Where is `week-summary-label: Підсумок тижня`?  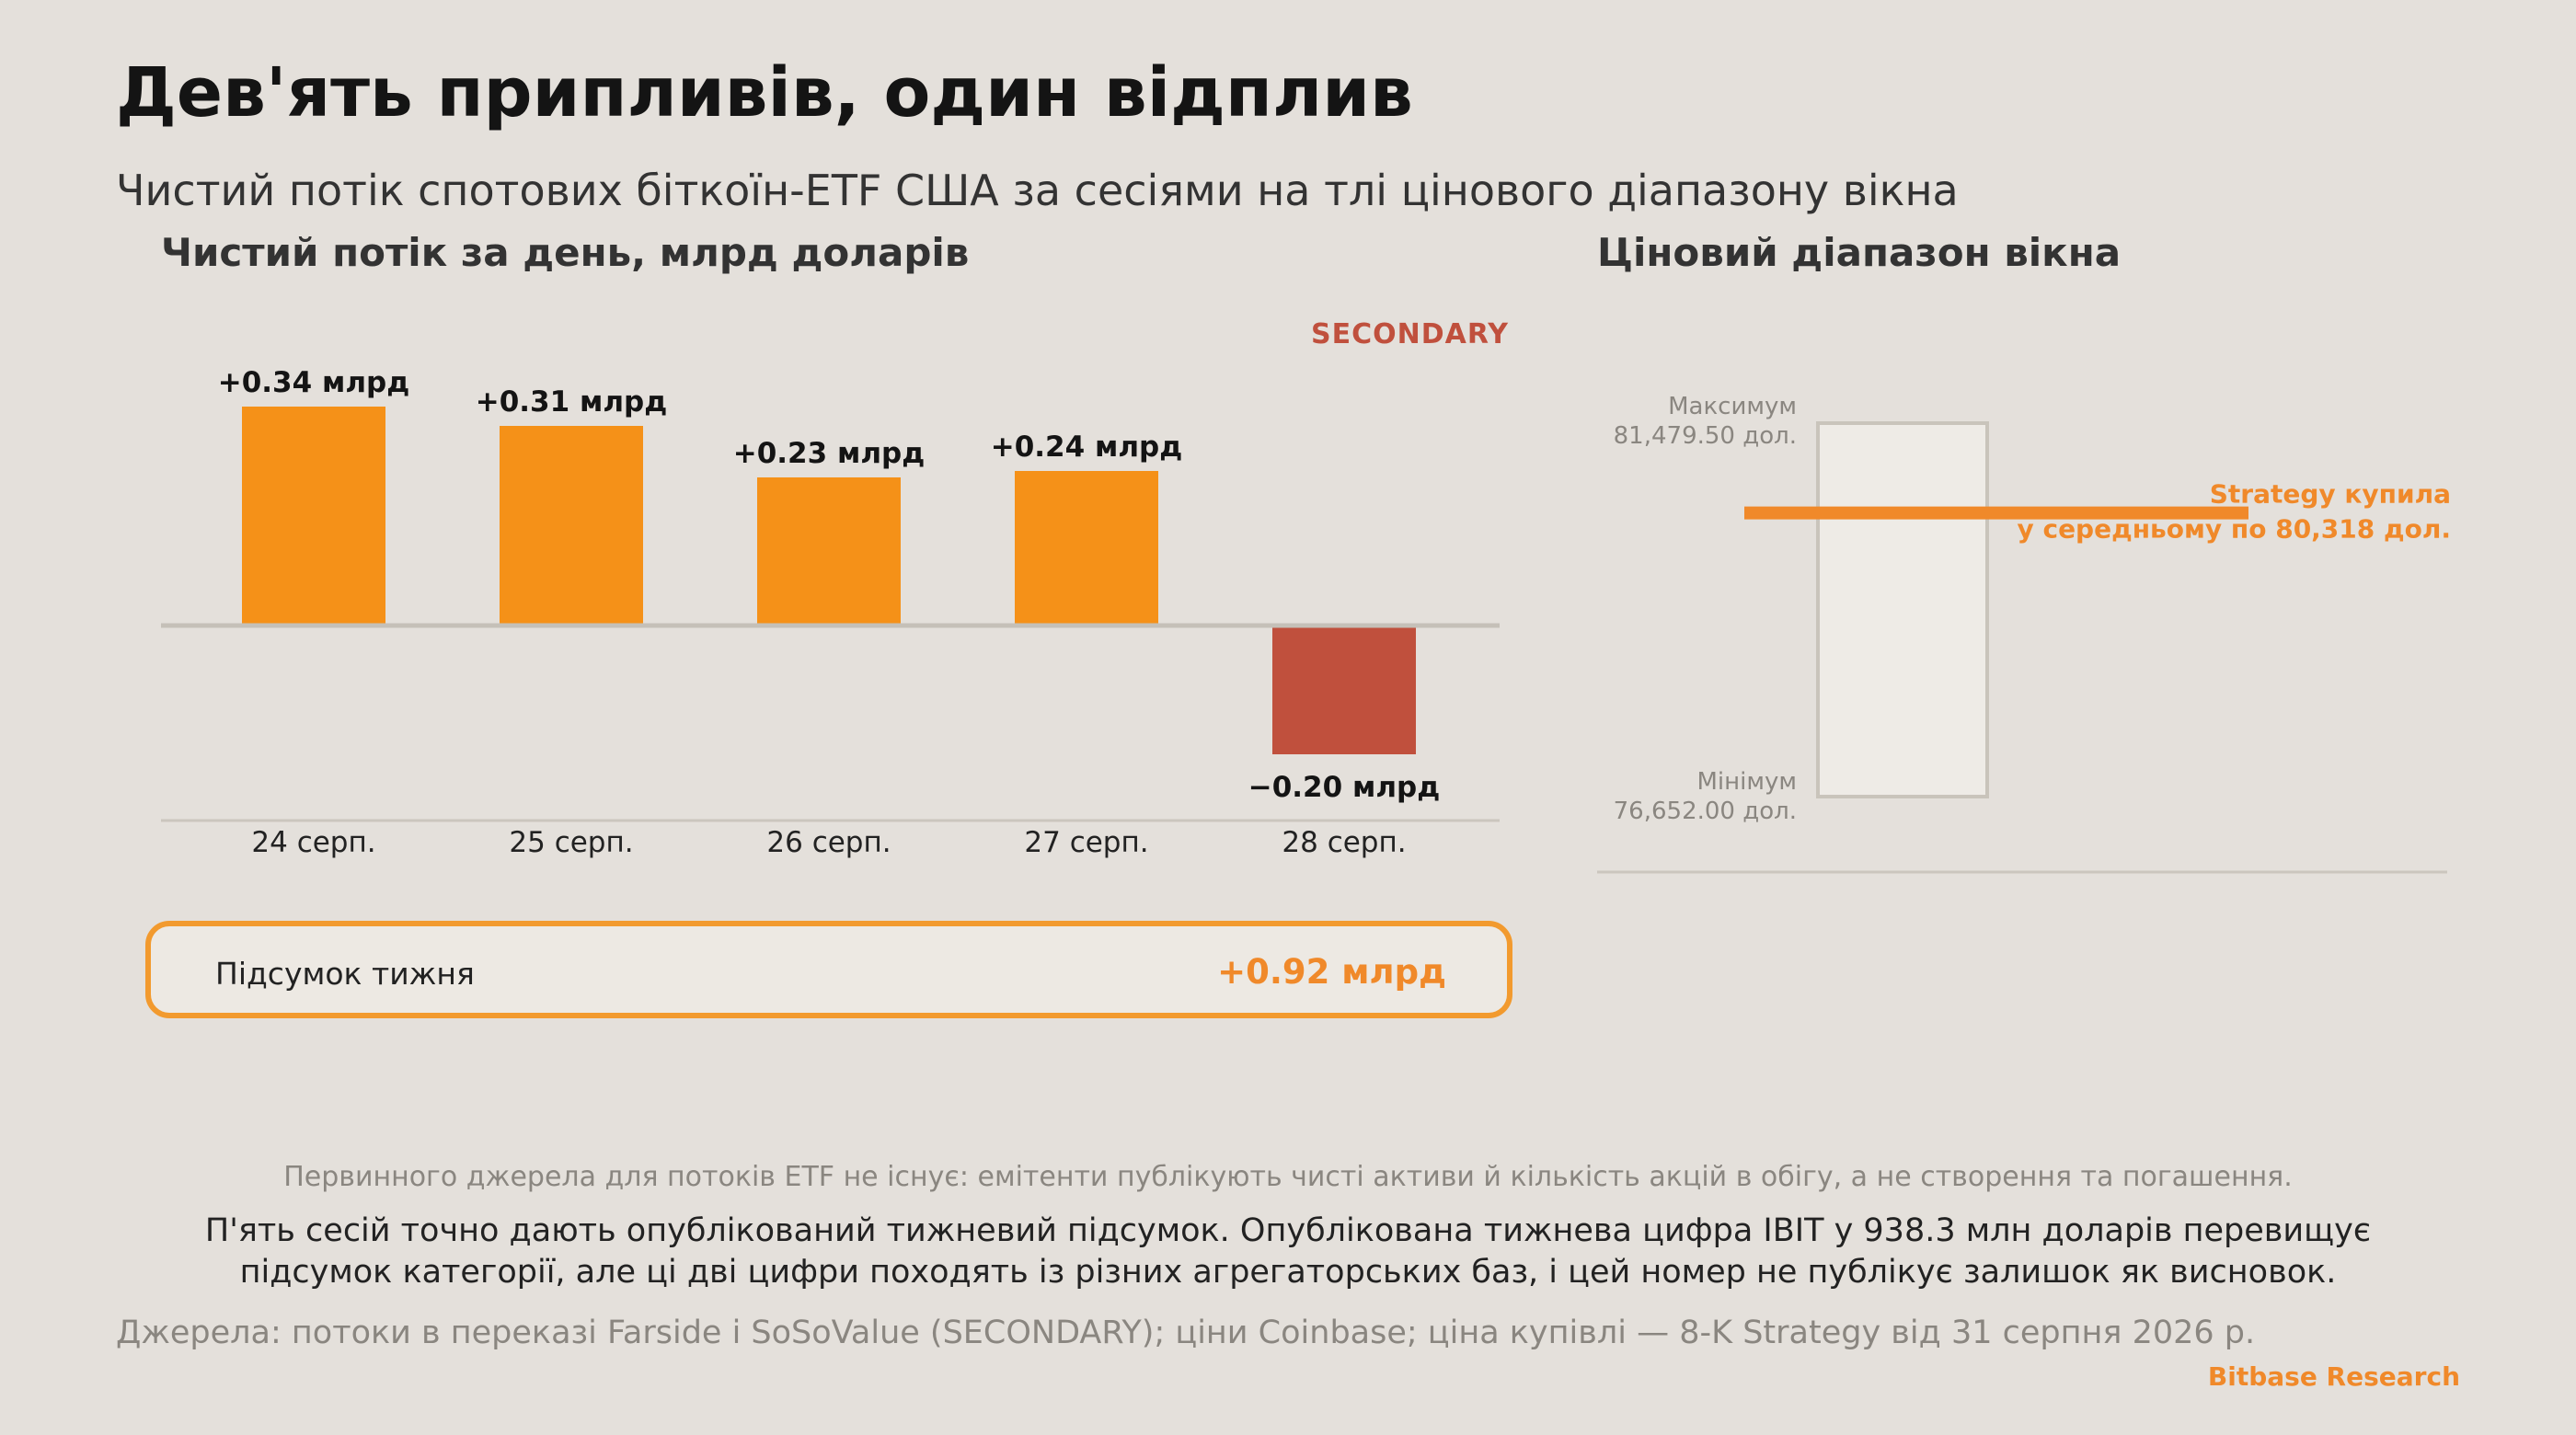
week-summary-label: Підсумок тижня is located at coordinates (345, 974).